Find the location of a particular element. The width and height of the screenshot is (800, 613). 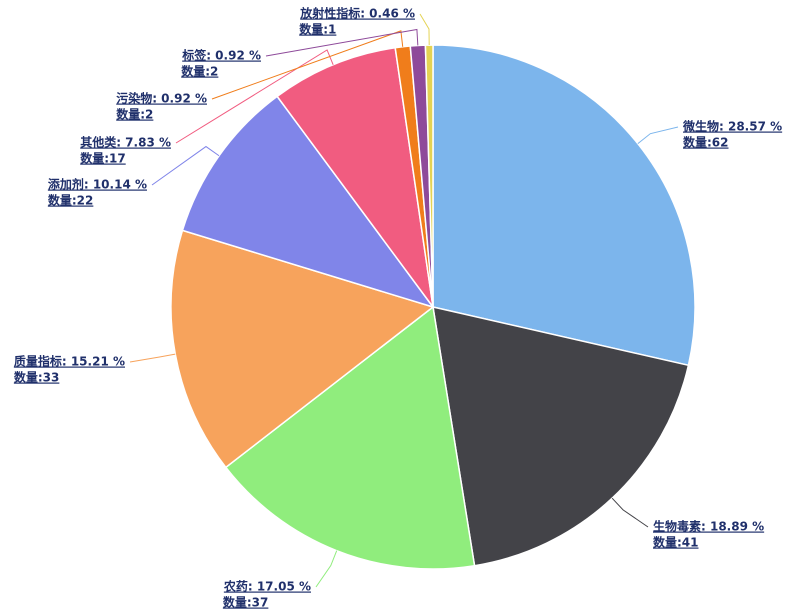

value-label: 数量:1 is located at coordinates (317, 29).